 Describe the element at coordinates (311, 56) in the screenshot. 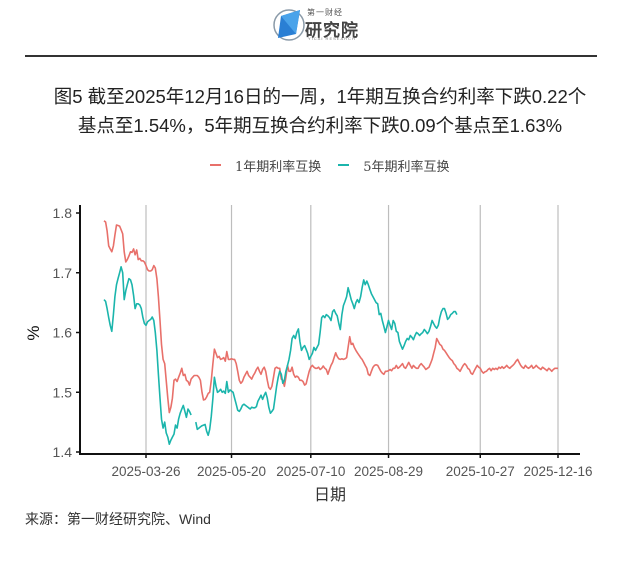

I see `header-divider` at that location.